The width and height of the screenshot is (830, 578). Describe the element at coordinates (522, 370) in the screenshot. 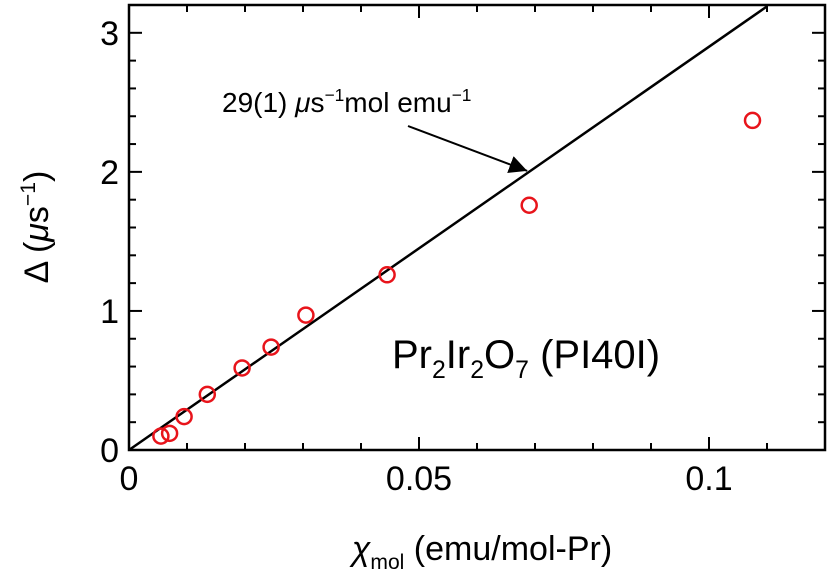

I see `sample-sub3: 7` at that location.